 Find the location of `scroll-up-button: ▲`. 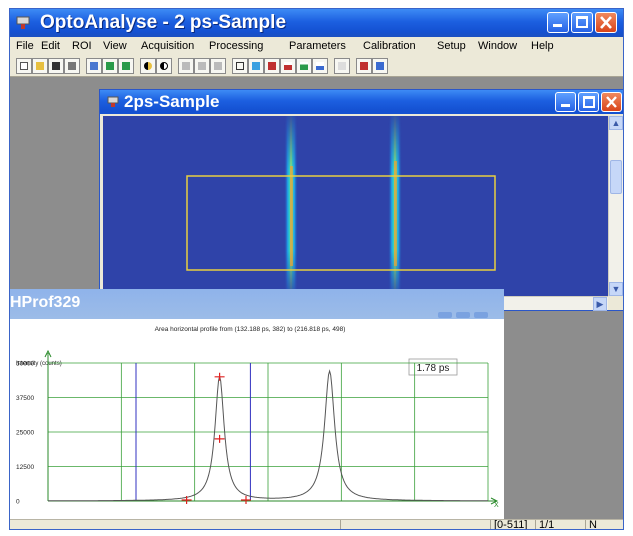

scroll-up-button: ▲ is located at coordinates (616, 123).